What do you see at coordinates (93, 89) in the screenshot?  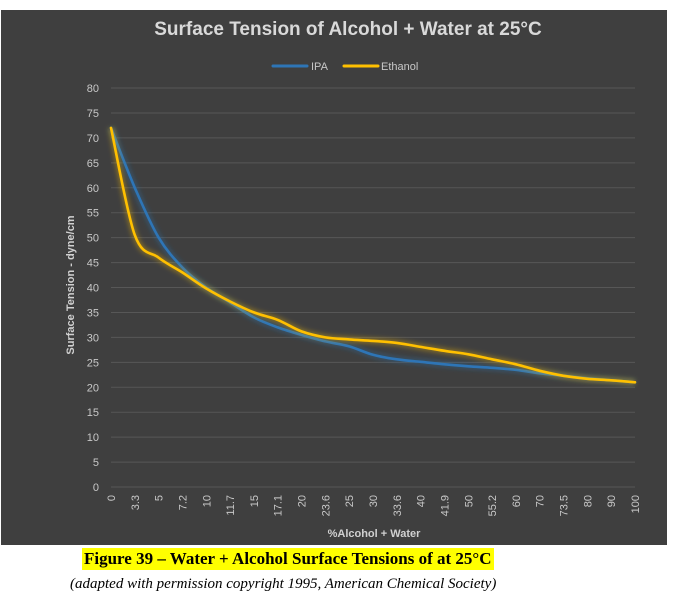 I see `y-tick-label: 80` at bounding box center [93, 89].